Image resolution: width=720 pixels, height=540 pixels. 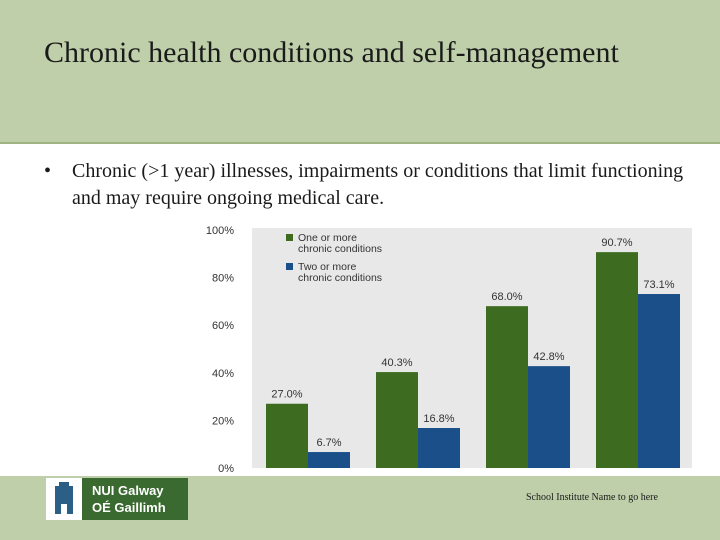 What do you see at coordinates (64, 499) in the screenshot?
I see `castle-crest-icon` at bounding box center [64, 499].